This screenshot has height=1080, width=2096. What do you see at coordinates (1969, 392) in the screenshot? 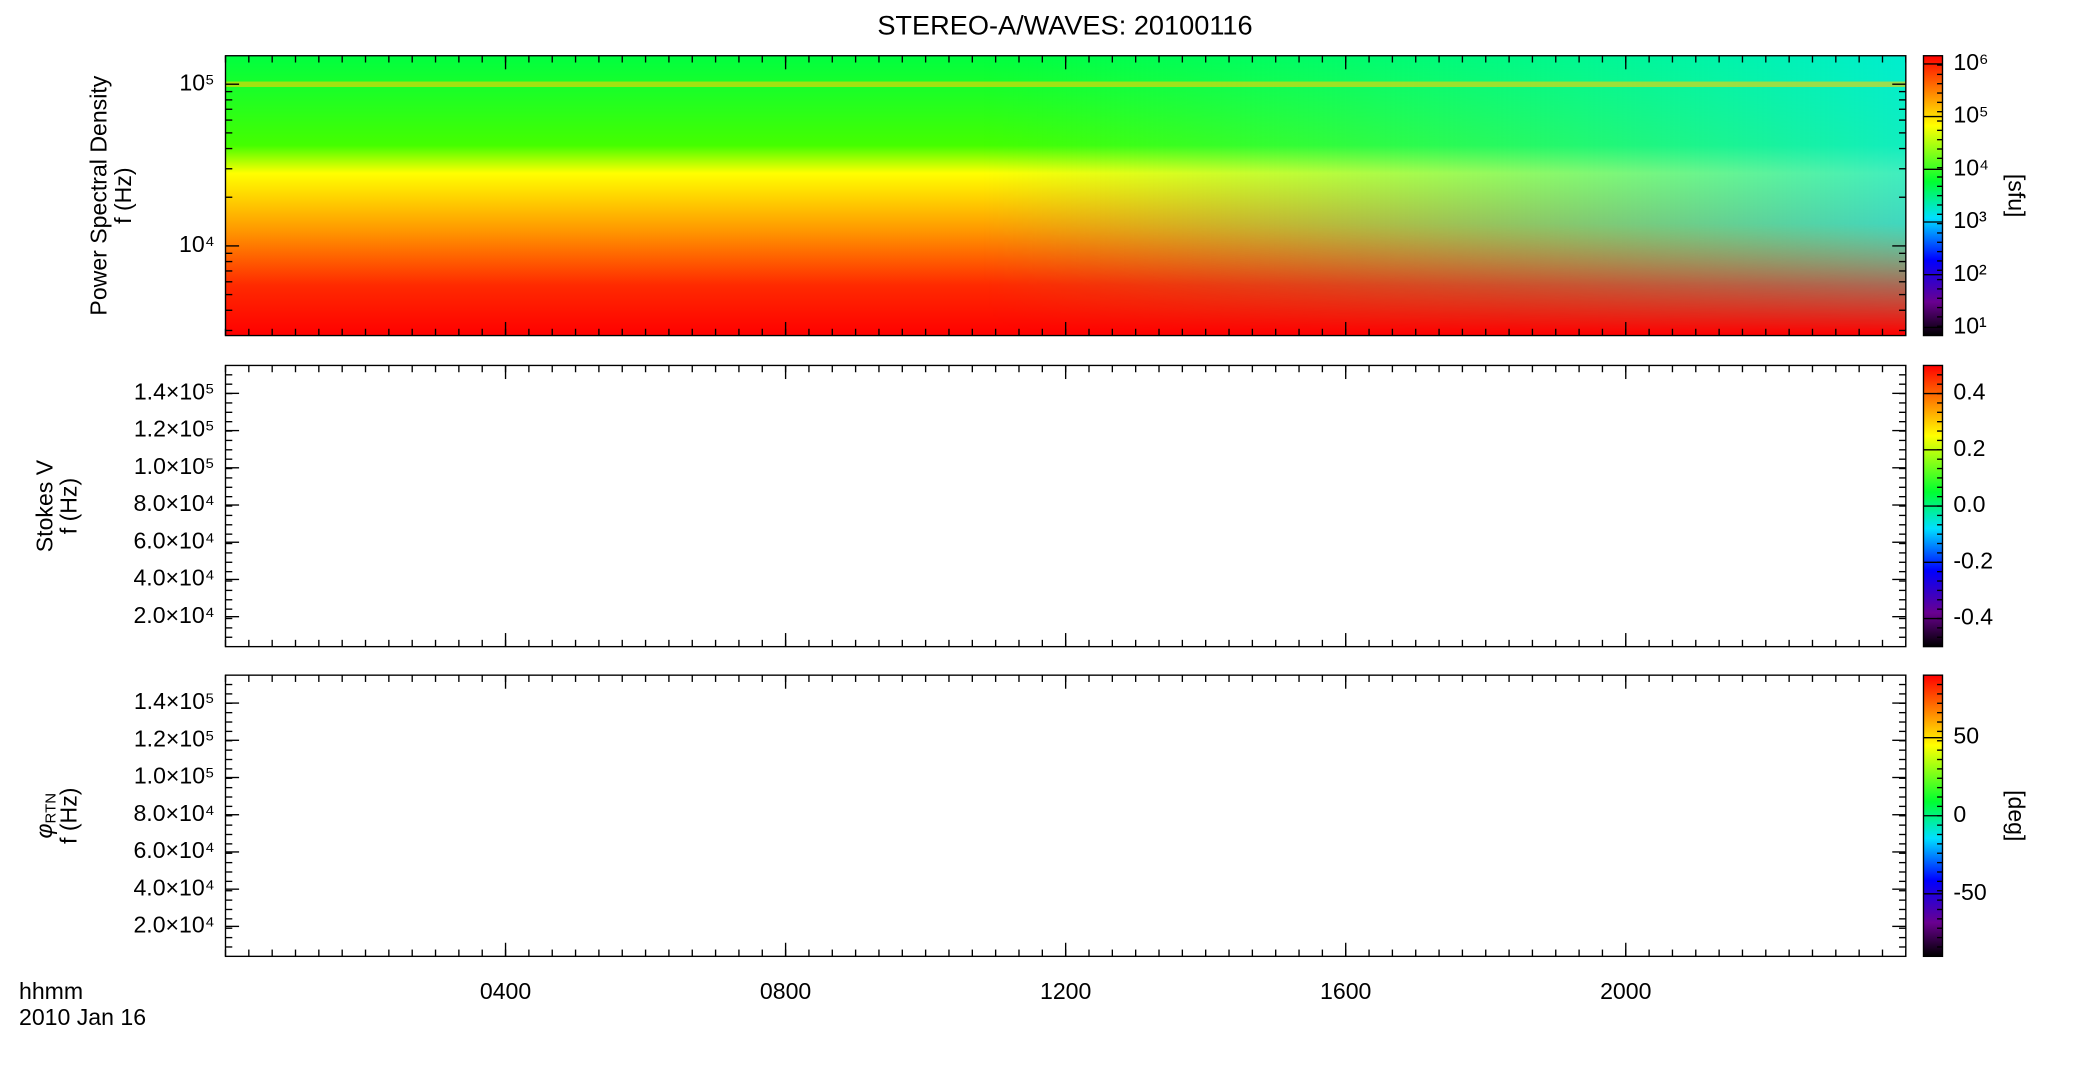
I see `colorbar-tick-label: 0.4` at bounding box center [1969, 392].